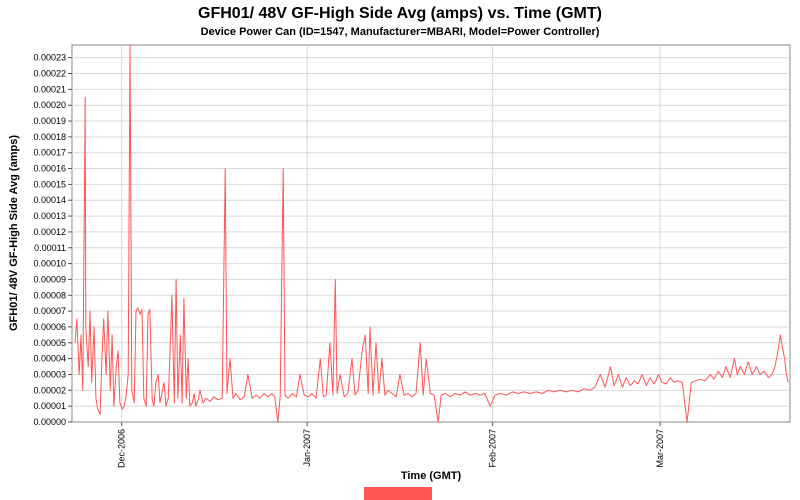  Describe the element at coordinates (49, 216) in the screenshot. I see `y-tick-label: 0.00013` at that location.